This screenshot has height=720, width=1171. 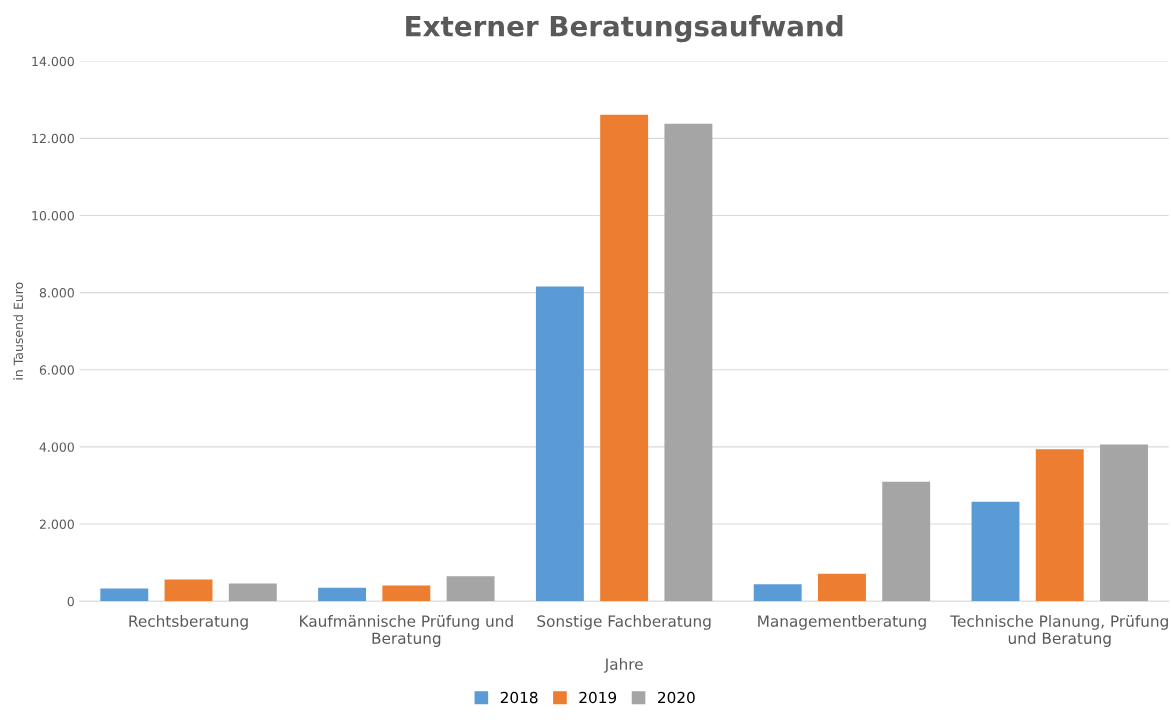 What do you see at coordinates (53, 138) in the screenshot?
I see `y-tick-label: 12.000` at bounding box center [53, 138].